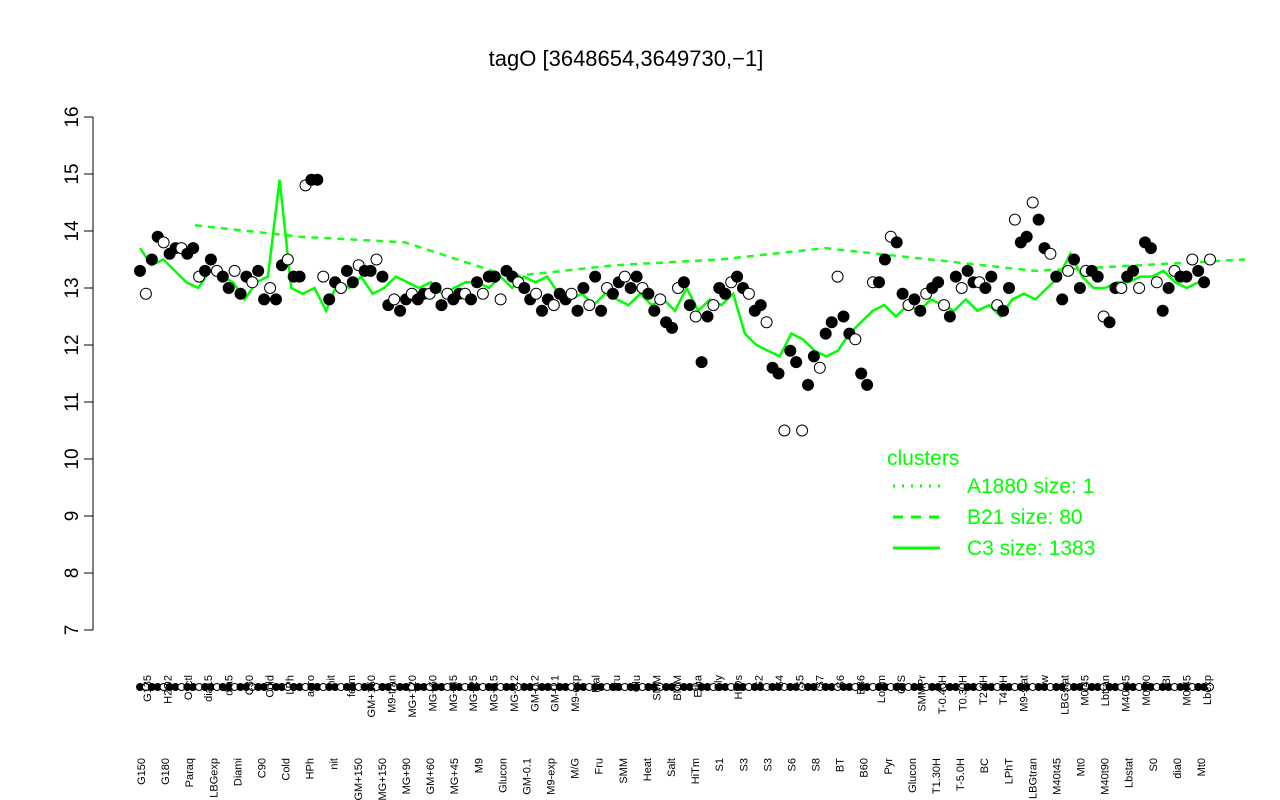  What do you see at coordinates (739, 687) in the screenshot?
I see `x-label-top-29: HiOs` at bounding box center [739, 687].